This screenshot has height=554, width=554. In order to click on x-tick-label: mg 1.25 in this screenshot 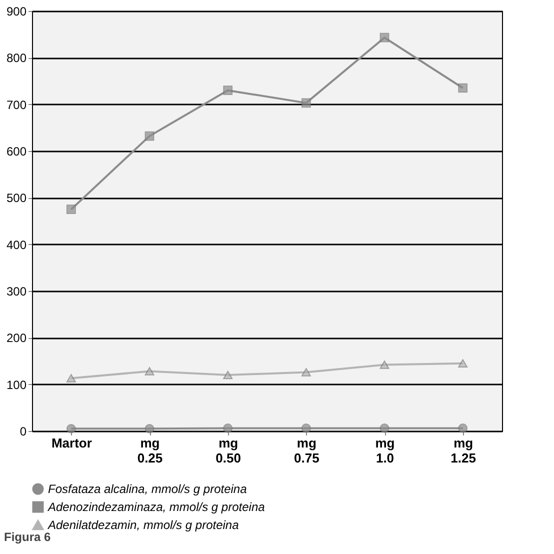, I will do `click(463, 451)`.